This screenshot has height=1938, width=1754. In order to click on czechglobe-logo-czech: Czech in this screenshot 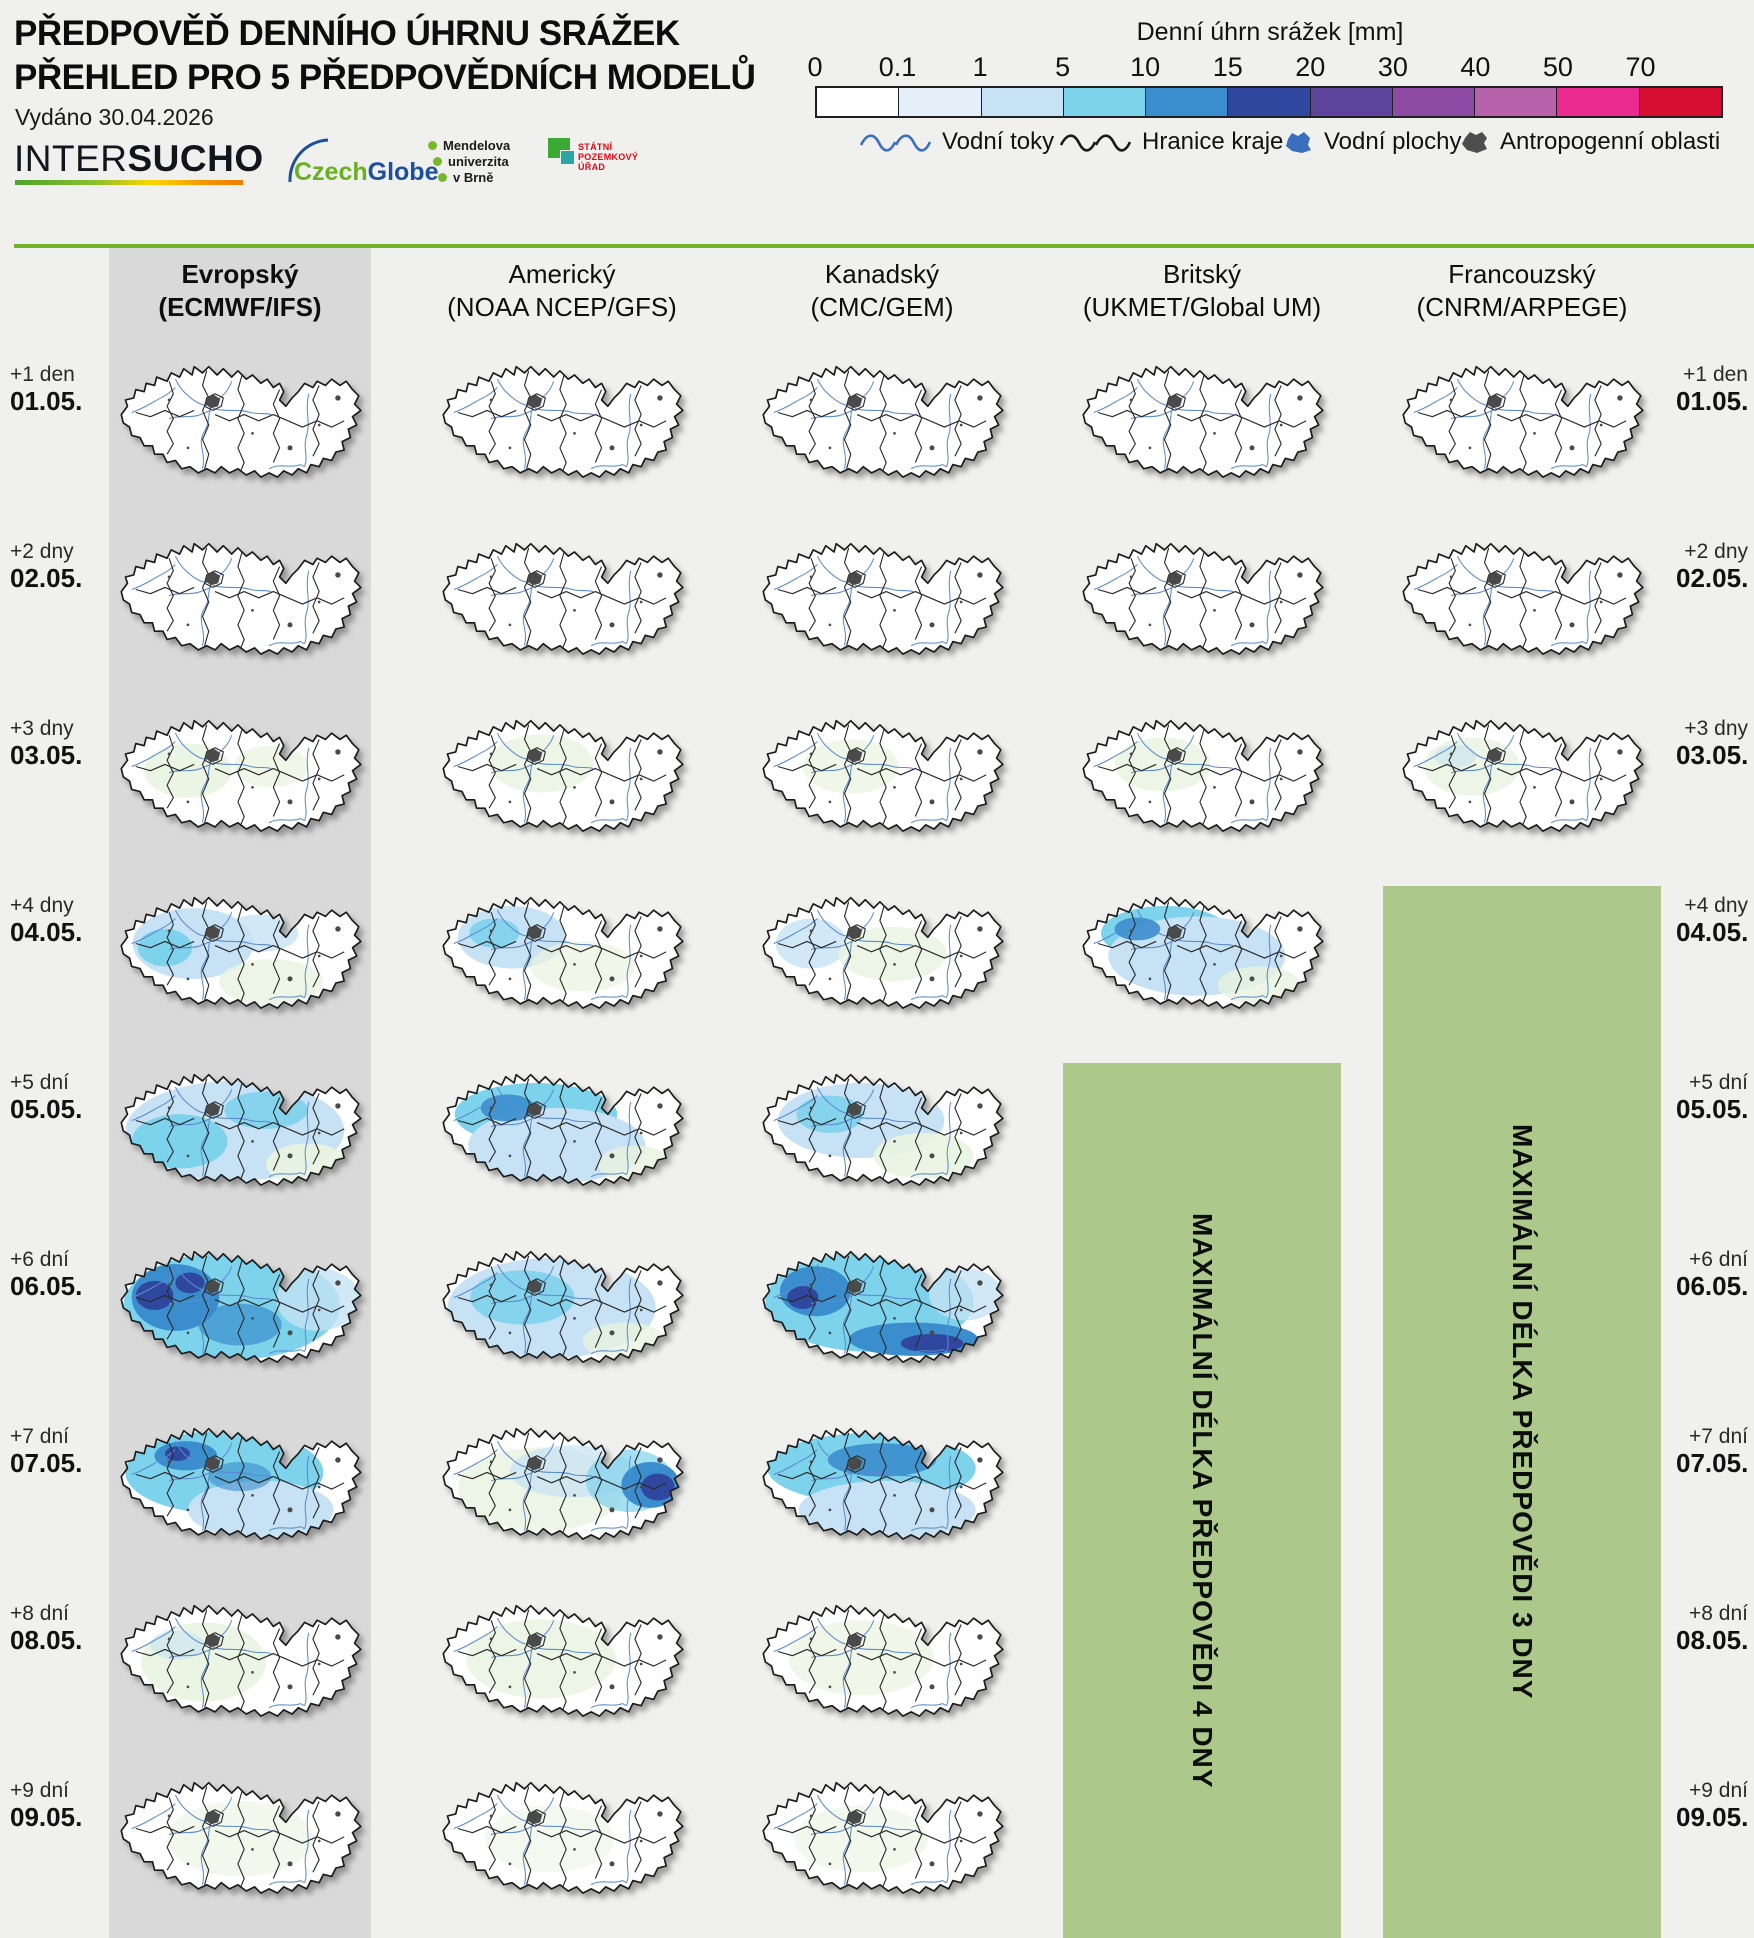, I will do `click(331, 172)`.